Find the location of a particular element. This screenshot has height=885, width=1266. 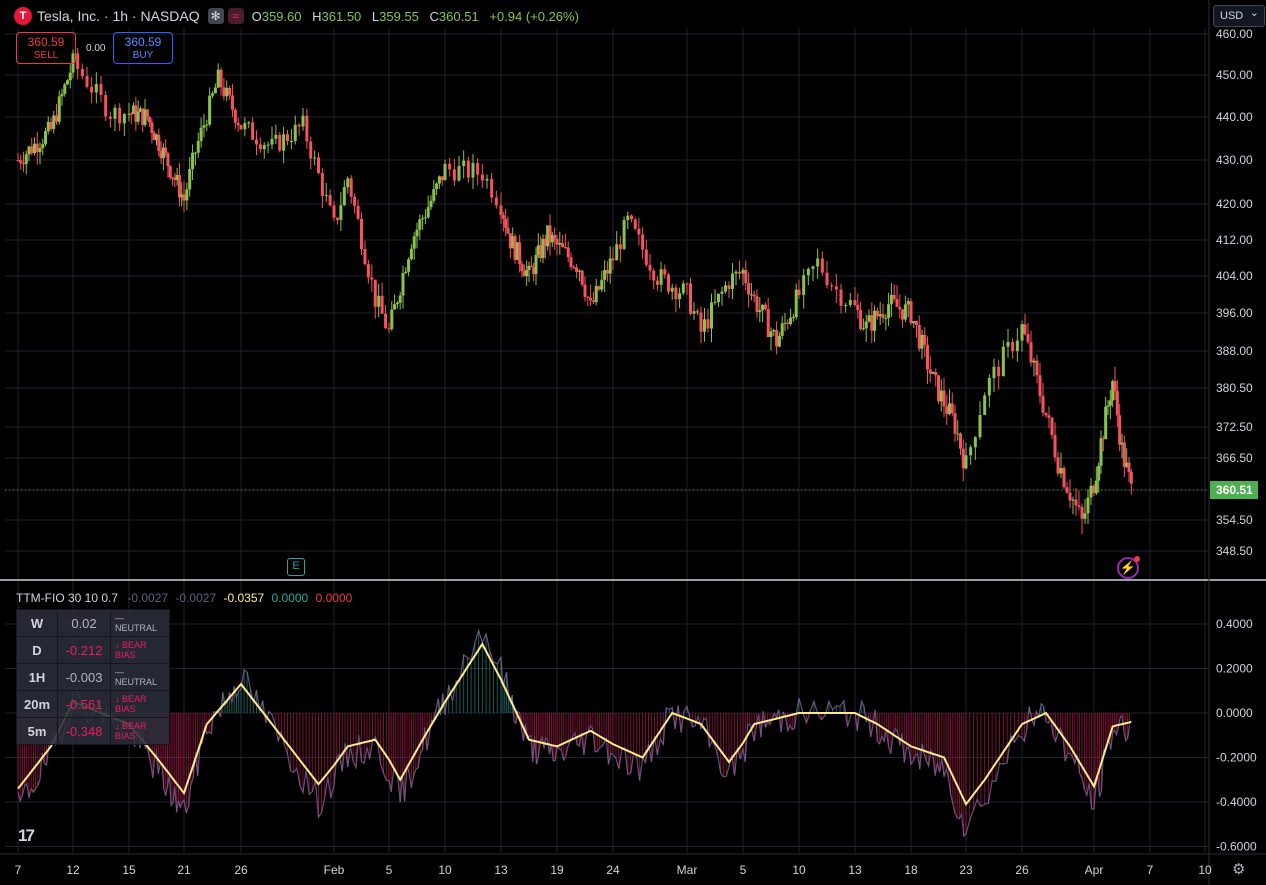

earnings-icon: E is located at coordinates (296, 567).